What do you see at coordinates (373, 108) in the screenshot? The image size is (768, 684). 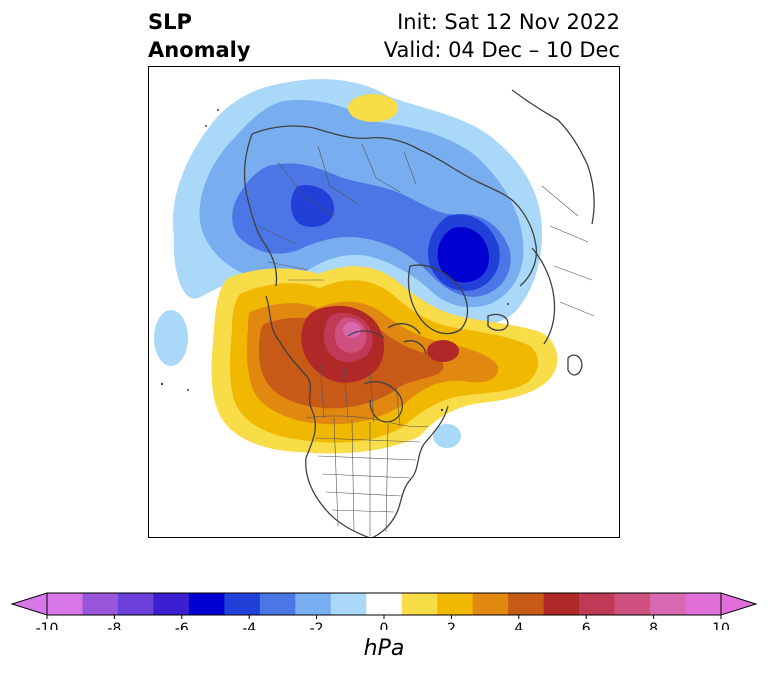 I see `contour-pos-arctic` at bounding box center [373, 108].